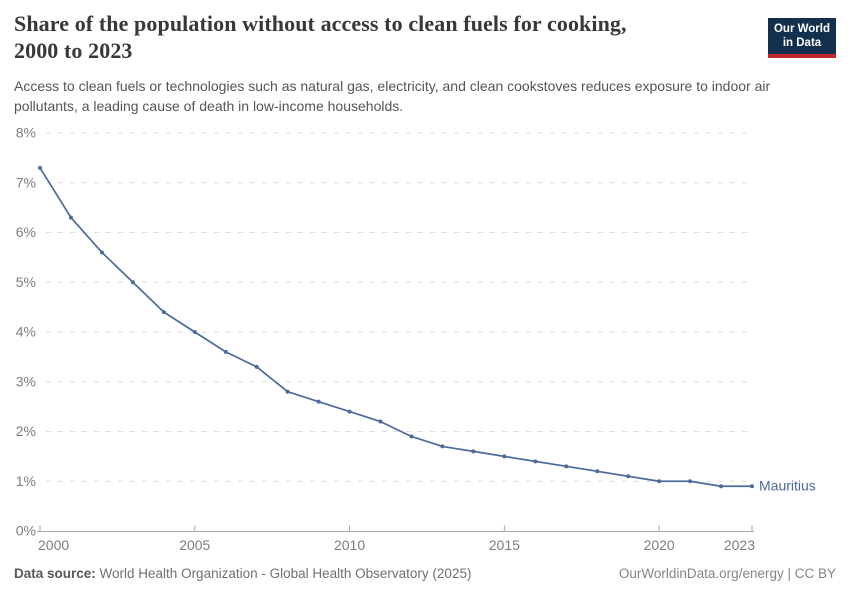 The image size is (850, 600). I want to click on x-axis-tick-label: 2000, so click(53, 545).